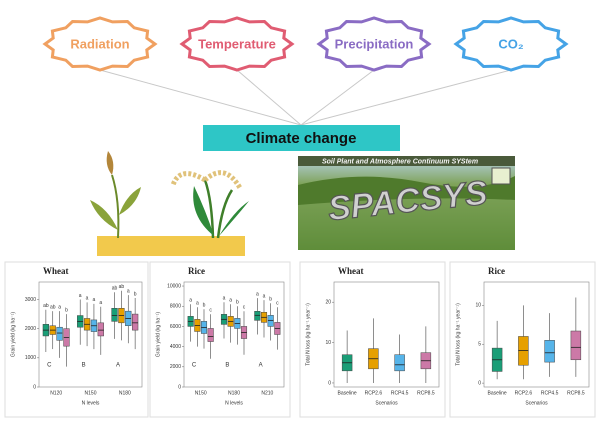  I want to click on x-tick-label: RCP4.5, so click(550, 393).